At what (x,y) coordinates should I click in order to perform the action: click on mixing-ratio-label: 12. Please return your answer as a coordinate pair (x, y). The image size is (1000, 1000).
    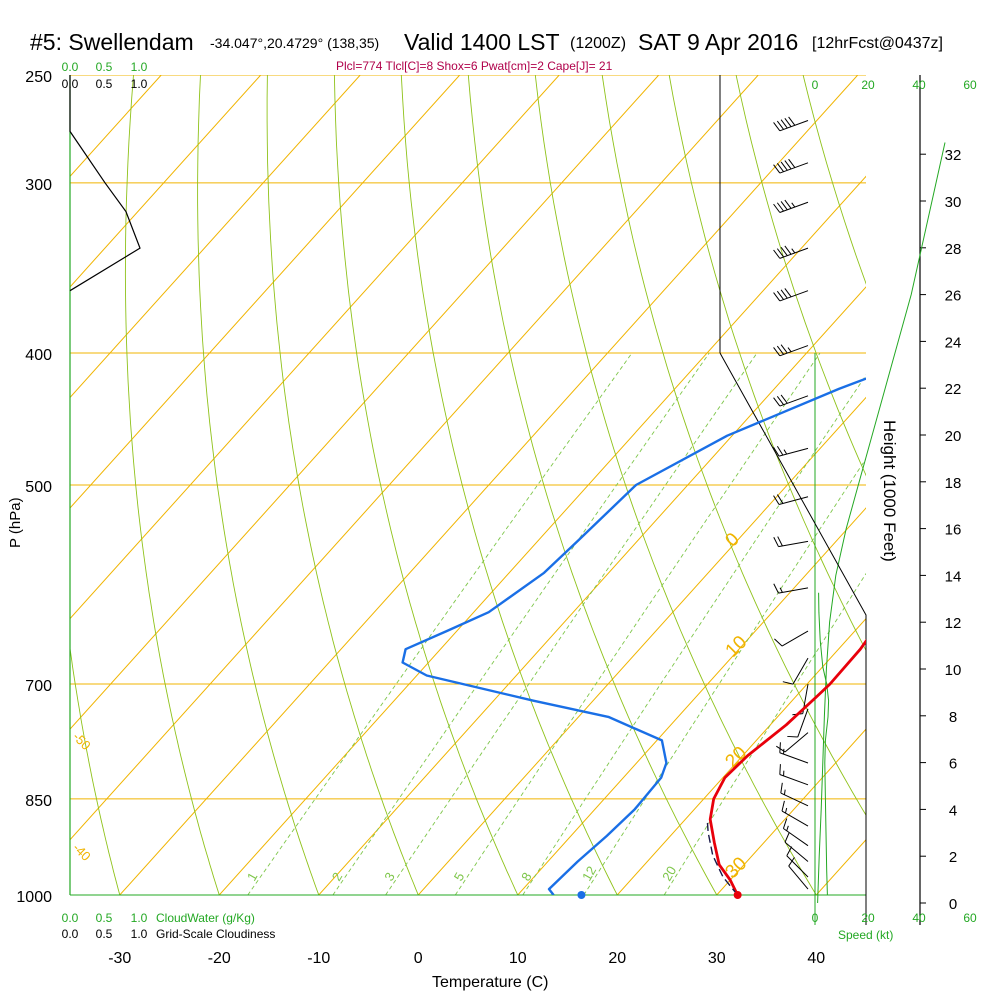
    Looking at the image, I should click on (589, 873).